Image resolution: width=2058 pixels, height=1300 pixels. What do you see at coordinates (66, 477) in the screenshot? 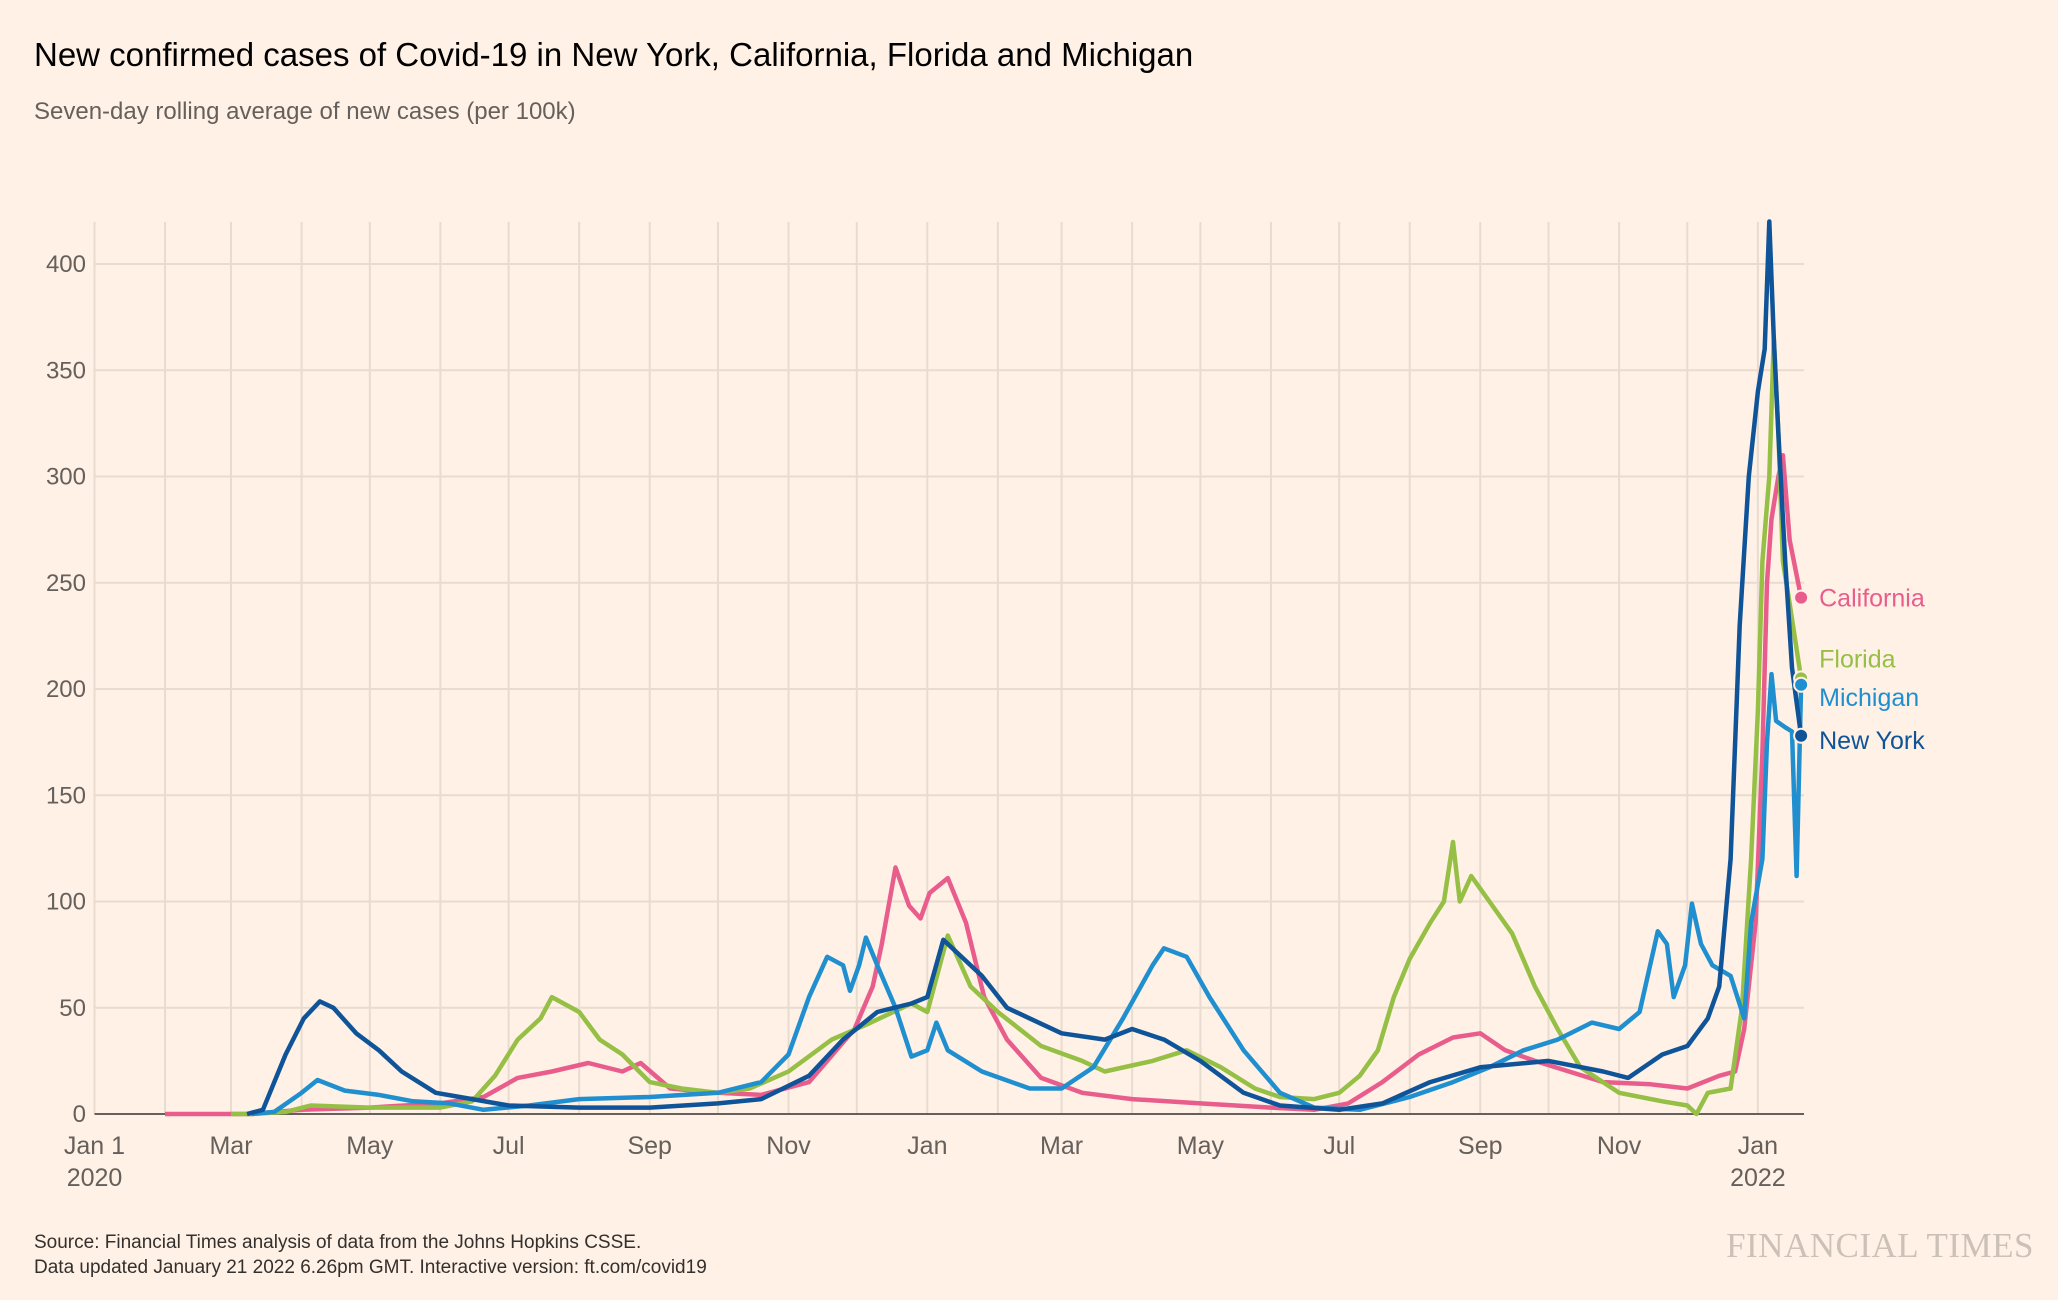
I see `y-tick-label: 300` at bounding box center [66, 477].